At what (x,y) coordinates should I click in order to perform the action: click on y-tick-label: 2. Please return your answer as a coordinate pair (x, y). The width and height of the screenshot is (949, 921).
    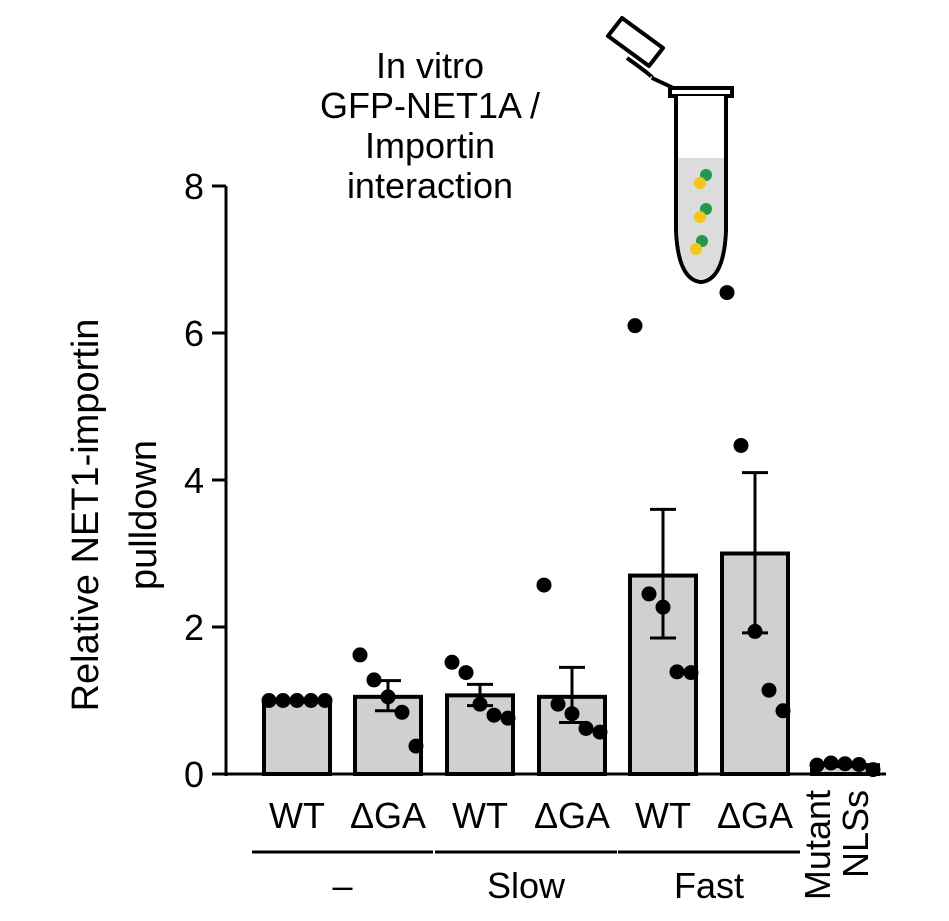
    Looking at the image, I should click on (194, 627).